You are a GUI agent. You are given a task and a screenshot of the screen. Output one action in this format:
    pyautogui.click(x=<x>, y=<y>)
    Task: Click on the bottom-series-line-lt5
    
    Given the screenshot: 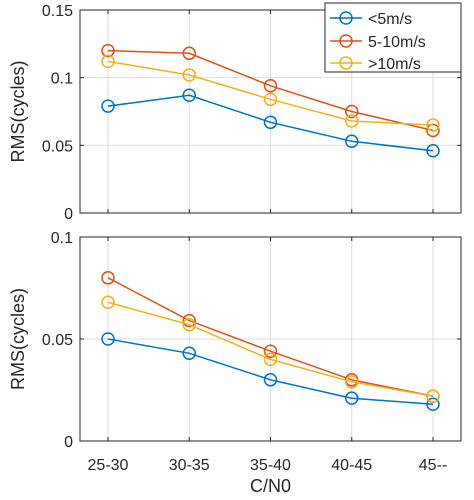 What is the action you would take?
    pyautogui.click(x=270, y=372)
    